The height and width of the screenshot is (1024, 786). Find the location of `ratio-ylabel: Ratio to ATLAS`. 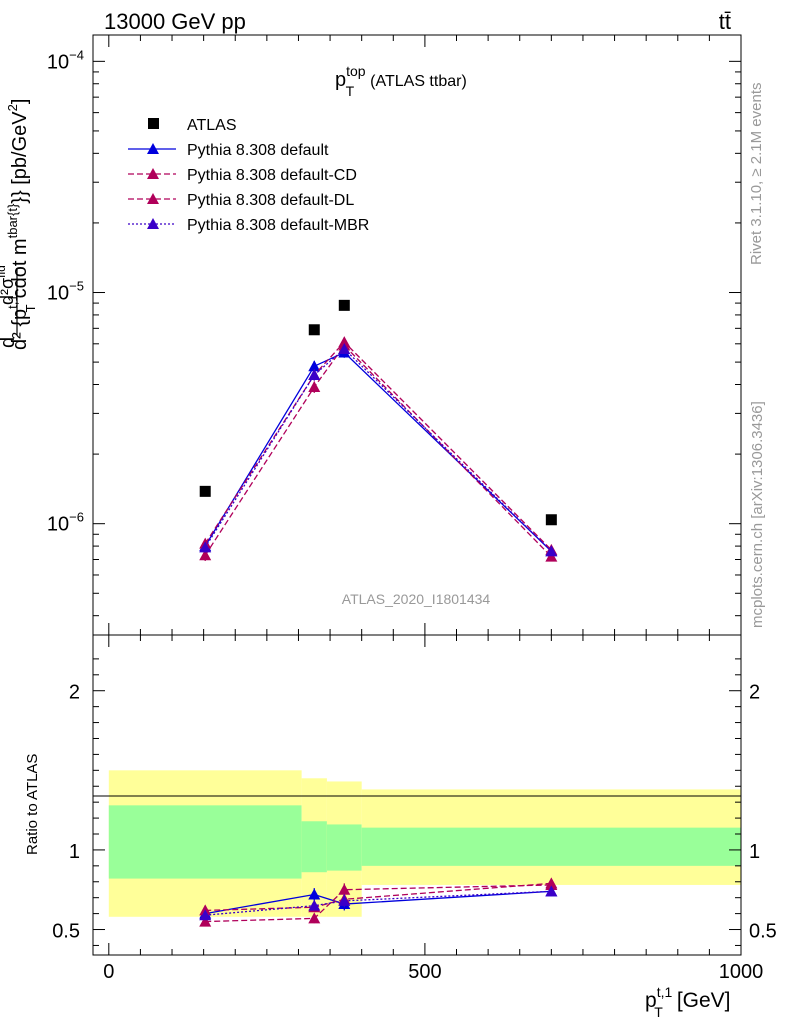

ratio-ylabel: Ratio to ATLAS is located at coordinates (32, 804).